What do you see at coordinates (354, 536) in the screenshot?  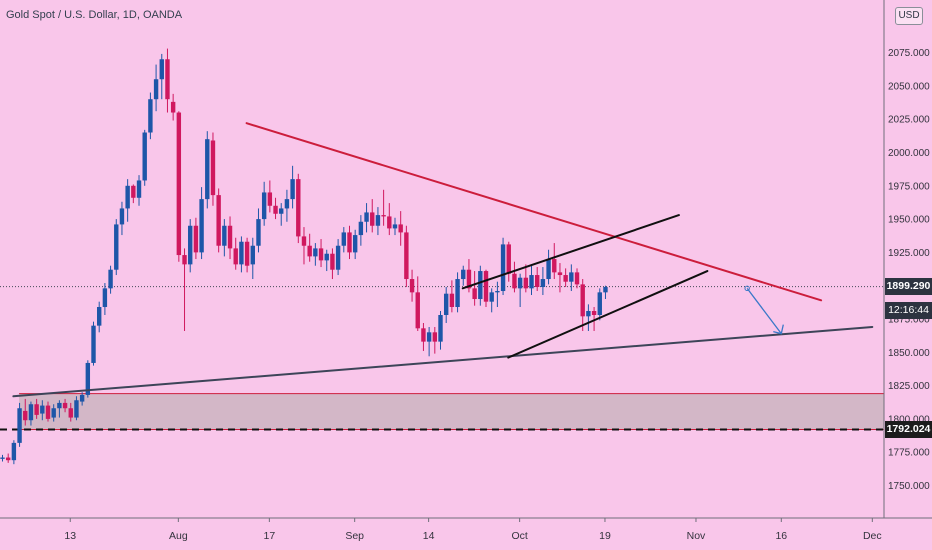 I see `time-tick-label: Sep` at bounding box center [354, 536].